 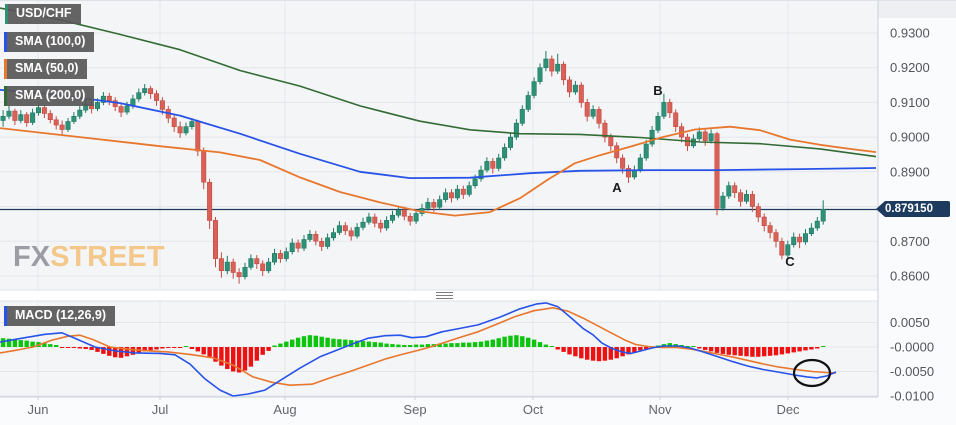 What do you see at coordinates (910, 171) in the screenshot?
I see `price-tick-label: 0.8900` at bounding box center [910, 171].